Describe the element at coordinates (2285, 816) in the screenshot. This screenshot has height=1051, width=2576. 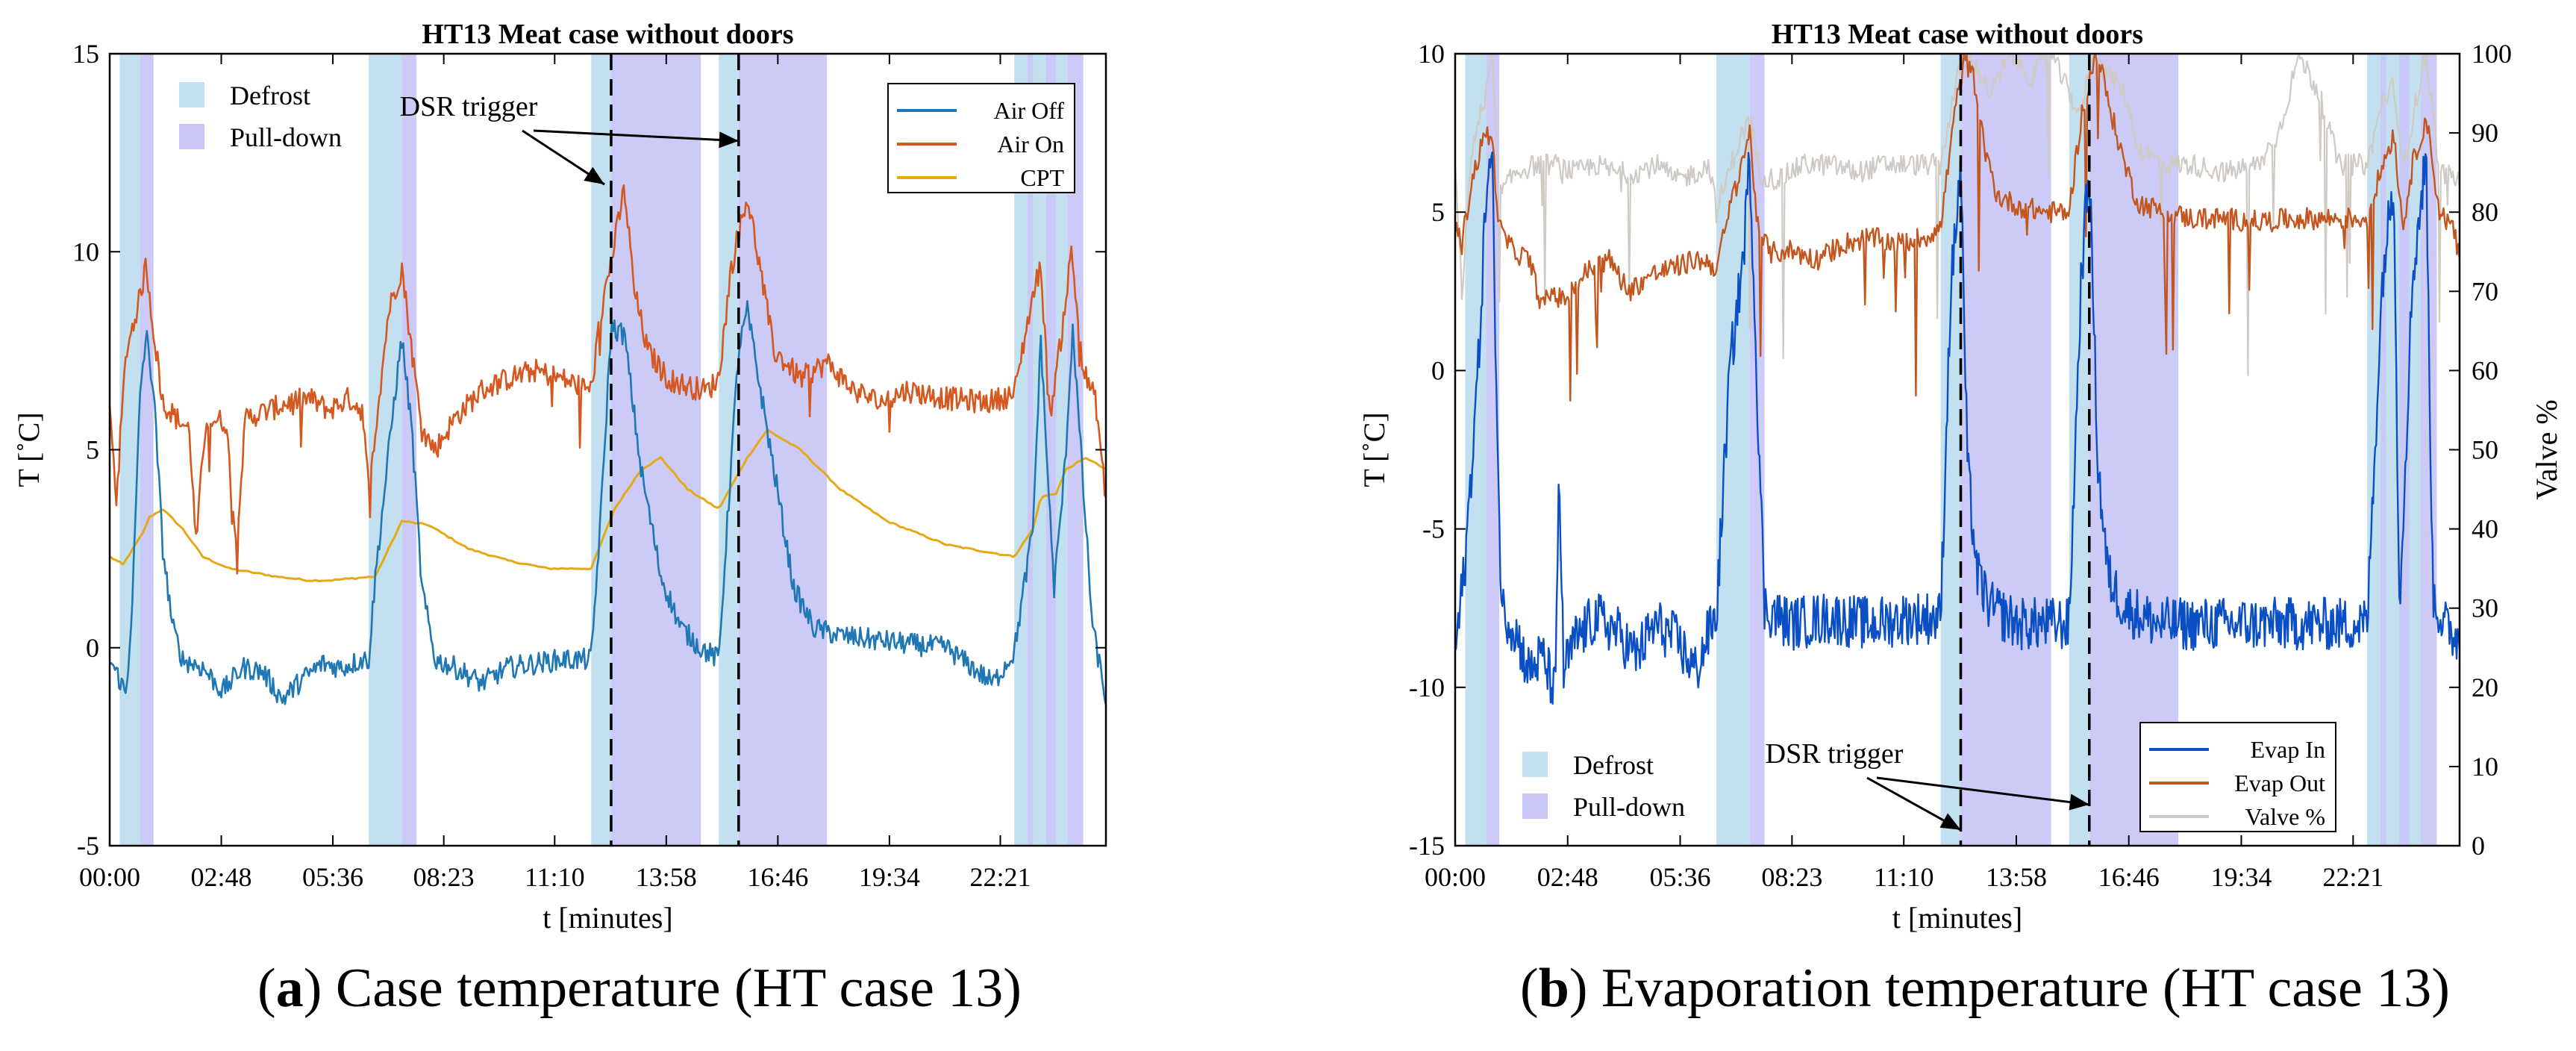
I see `legend-series-label: Valve %` at that location.